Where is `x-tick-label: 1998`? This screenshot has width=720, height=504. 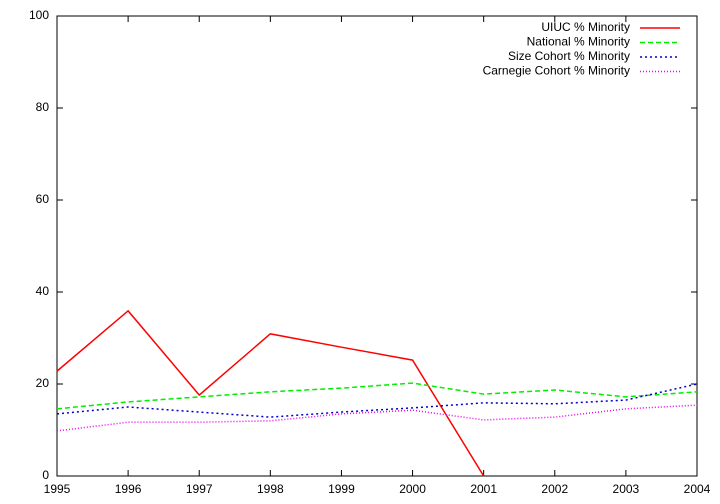
x-tick-label: 1998 is located at coordinates (270, 489).